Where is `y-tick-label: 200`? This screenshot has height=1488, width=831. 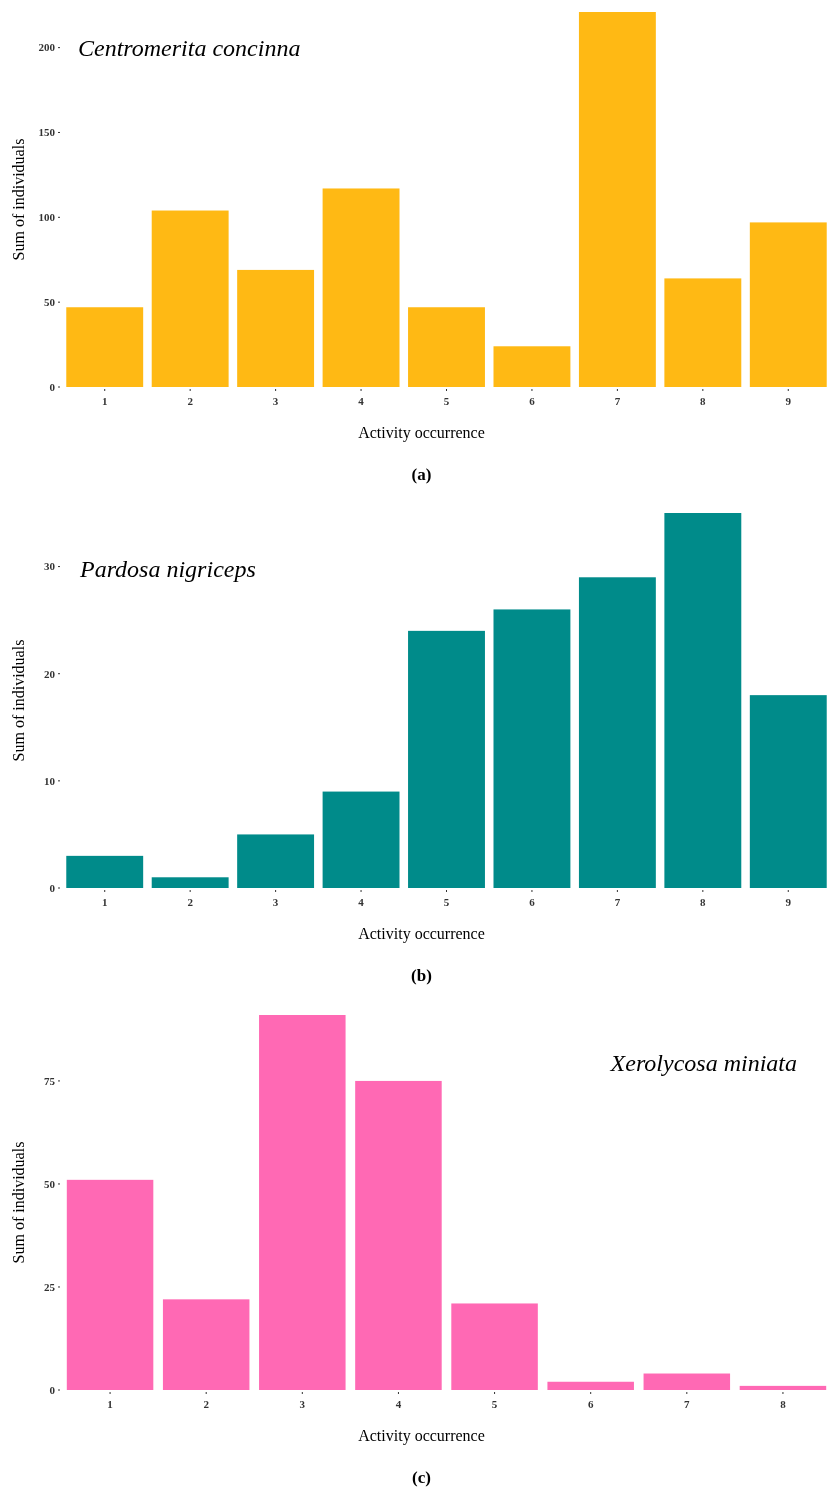
y-tick-label: 200 is located at coordinates (47, 47).